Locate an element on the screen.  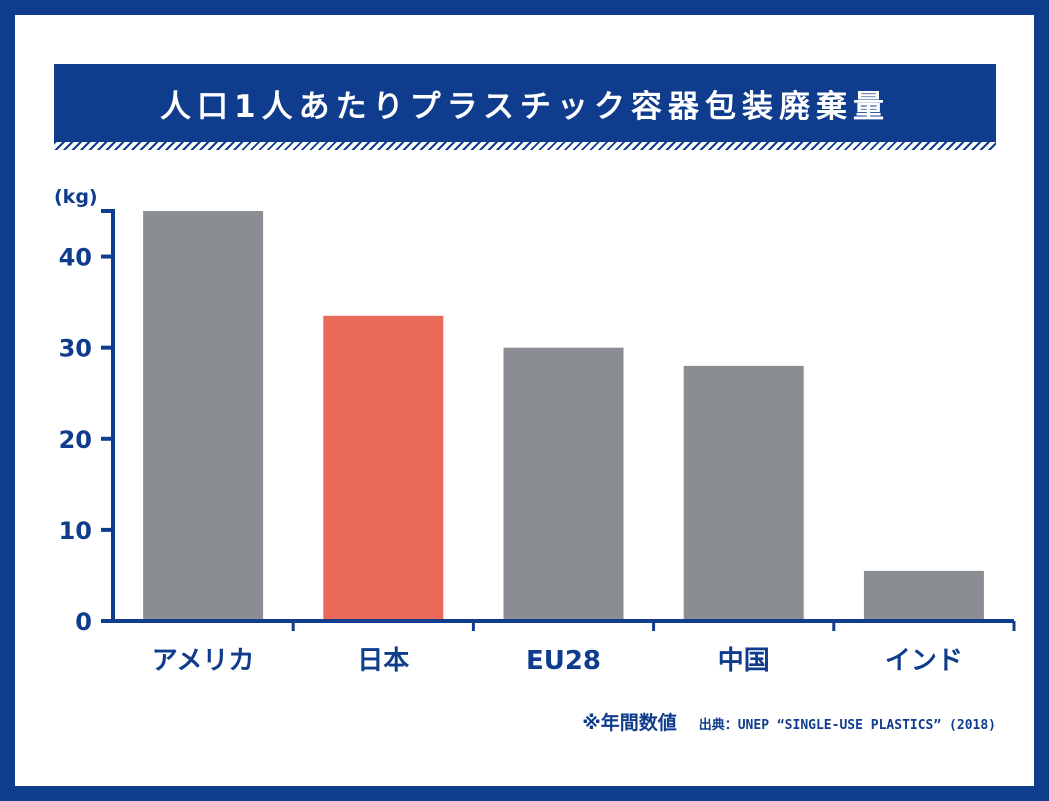
y-axis-unit-label: (kg) is located at coordinates (76, 197).